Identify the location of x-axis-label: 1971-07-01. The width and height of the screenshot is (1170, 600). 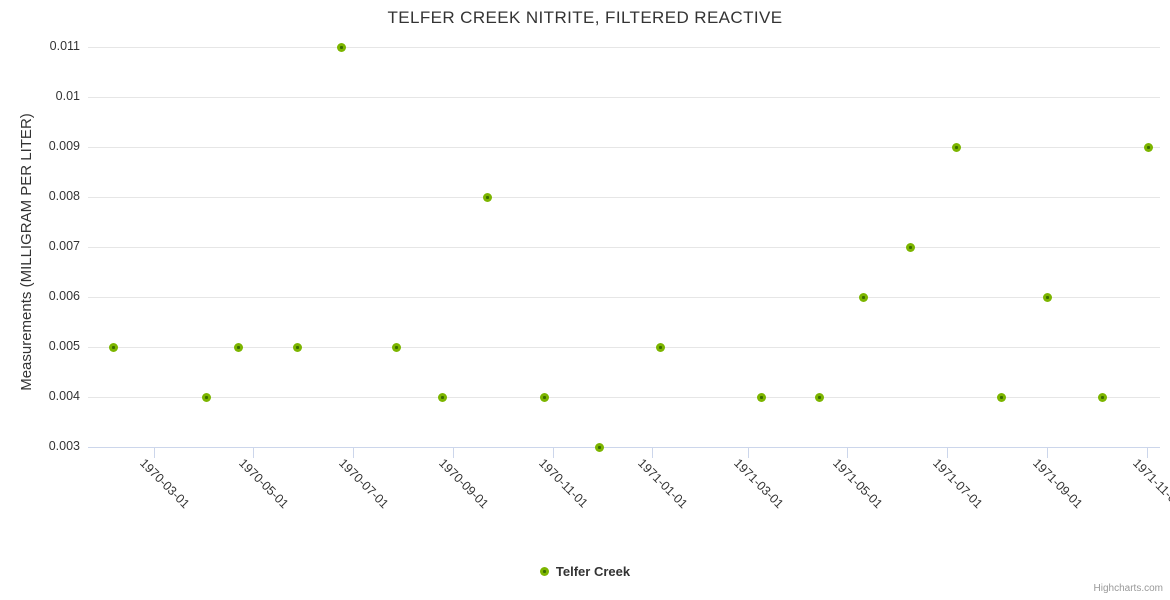
(957, 484).